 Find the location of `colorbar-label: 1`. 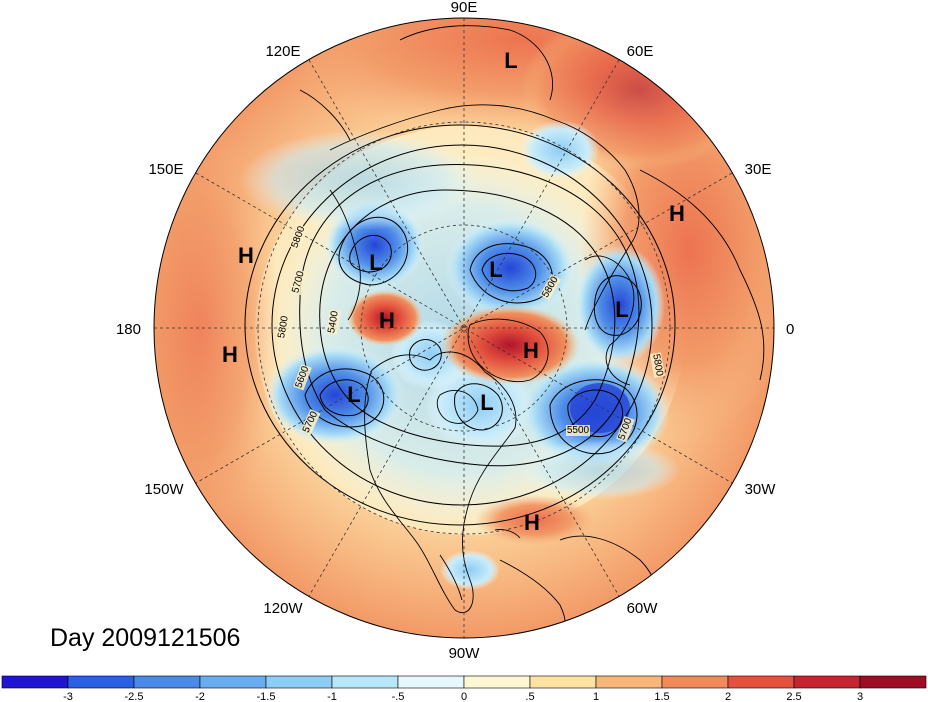

colorbar-label: 1 is located at coordinates (596, 696).